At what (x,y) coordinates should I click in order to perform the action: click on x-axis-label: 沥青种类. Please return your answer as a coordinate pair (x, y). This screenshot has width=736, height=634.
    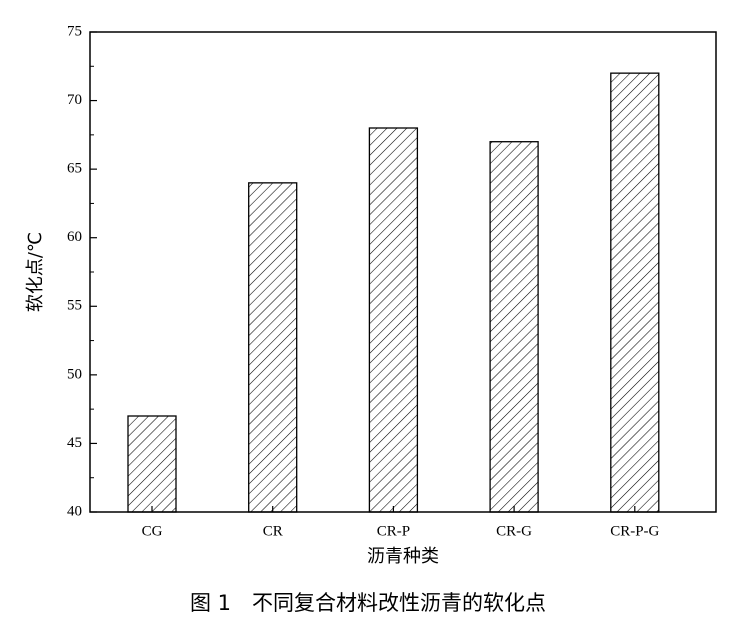
    Looking at the image, I should click on (403, 556).